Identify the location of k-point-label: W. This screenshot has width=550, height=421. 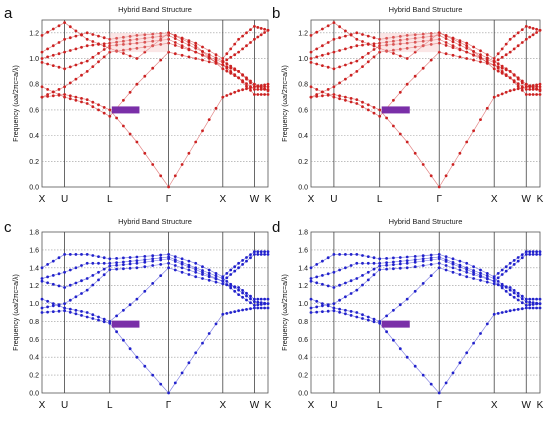
(527, 199).